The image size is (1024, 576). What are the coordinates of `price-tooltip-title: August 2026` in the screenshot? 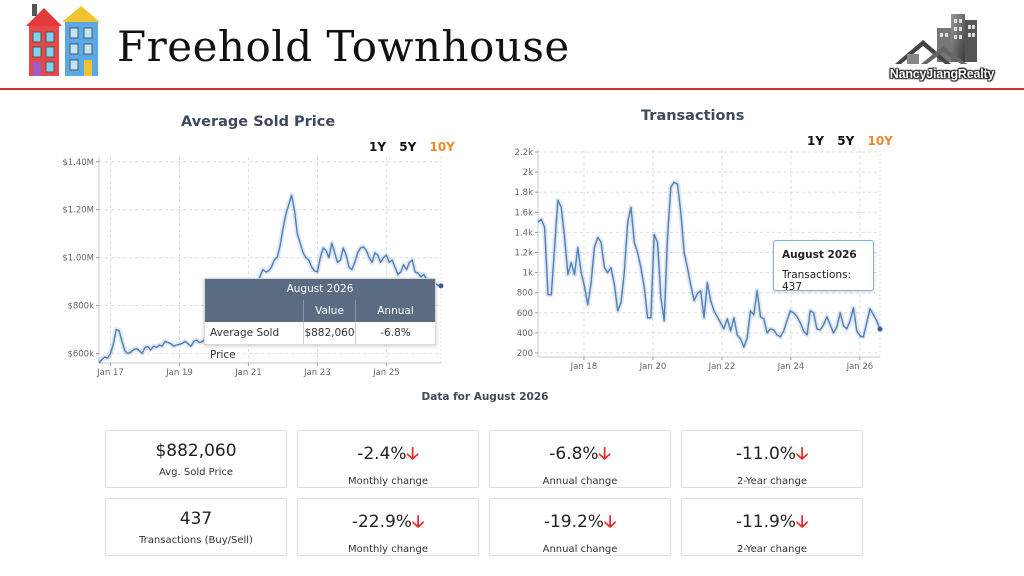 It's located at (320, 289).